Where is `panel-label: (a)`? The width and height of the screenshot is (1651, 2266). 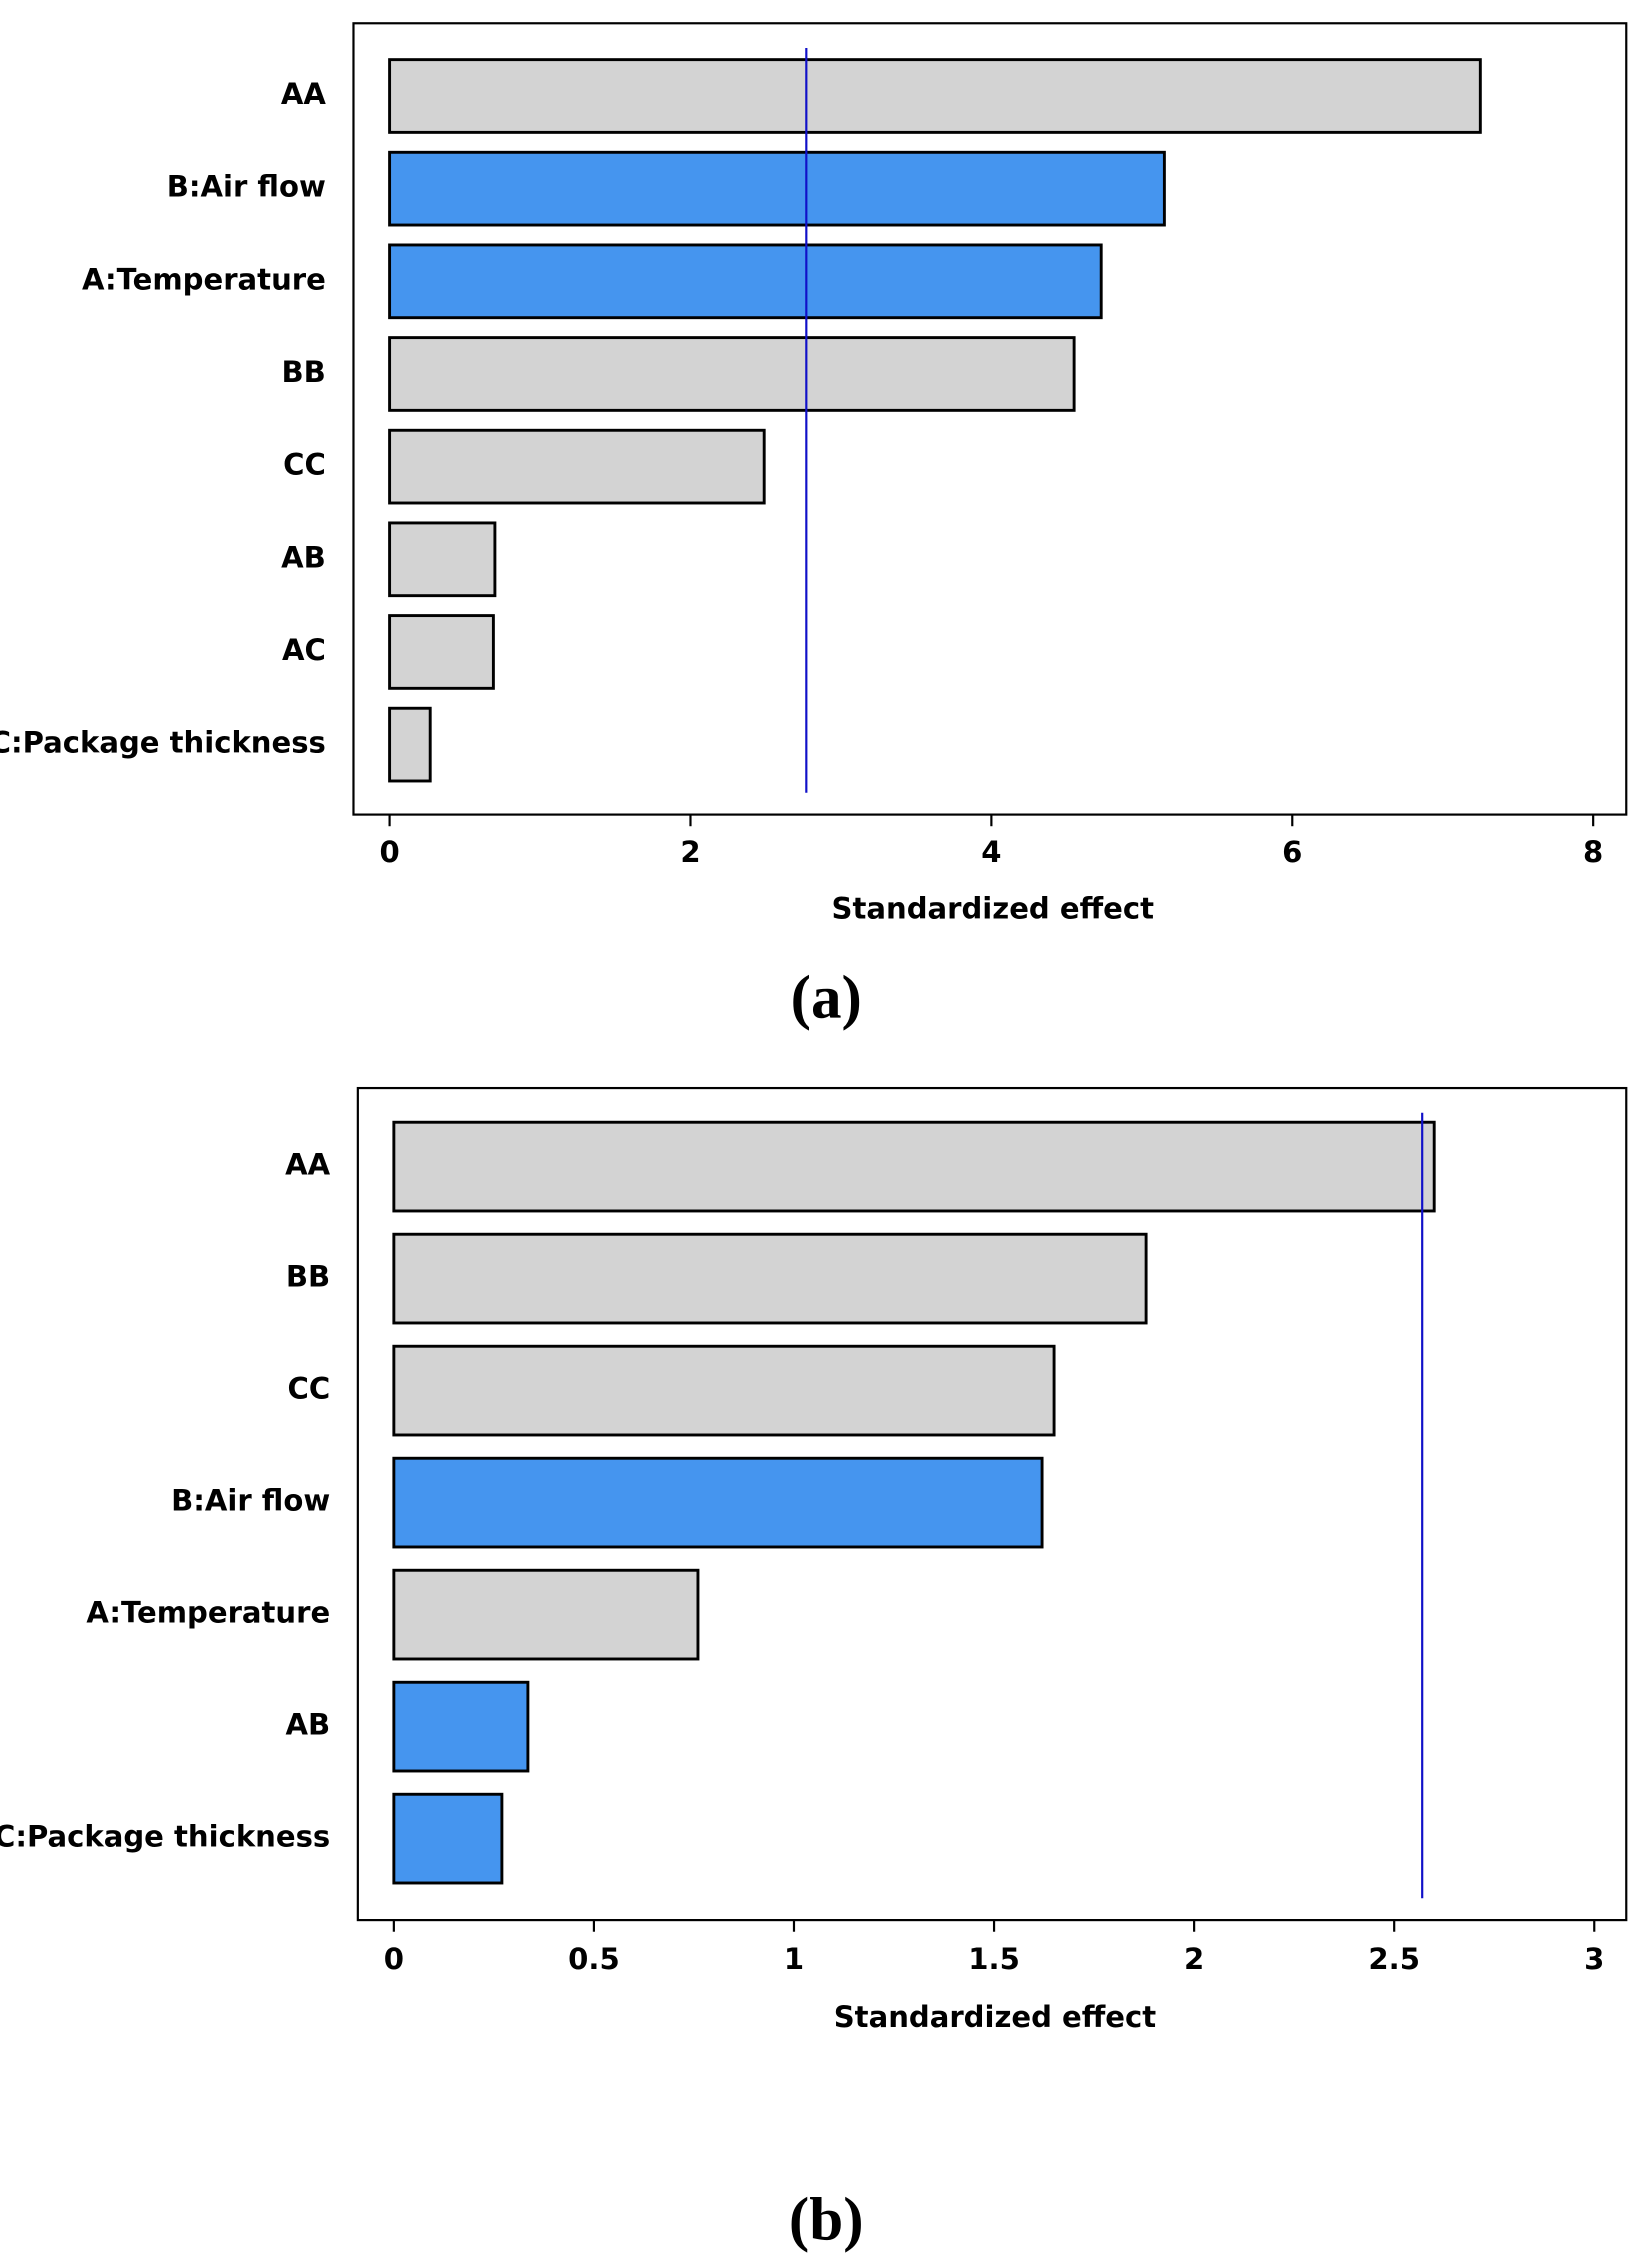
panel-label: (a) is located at coordinates (826, 998).